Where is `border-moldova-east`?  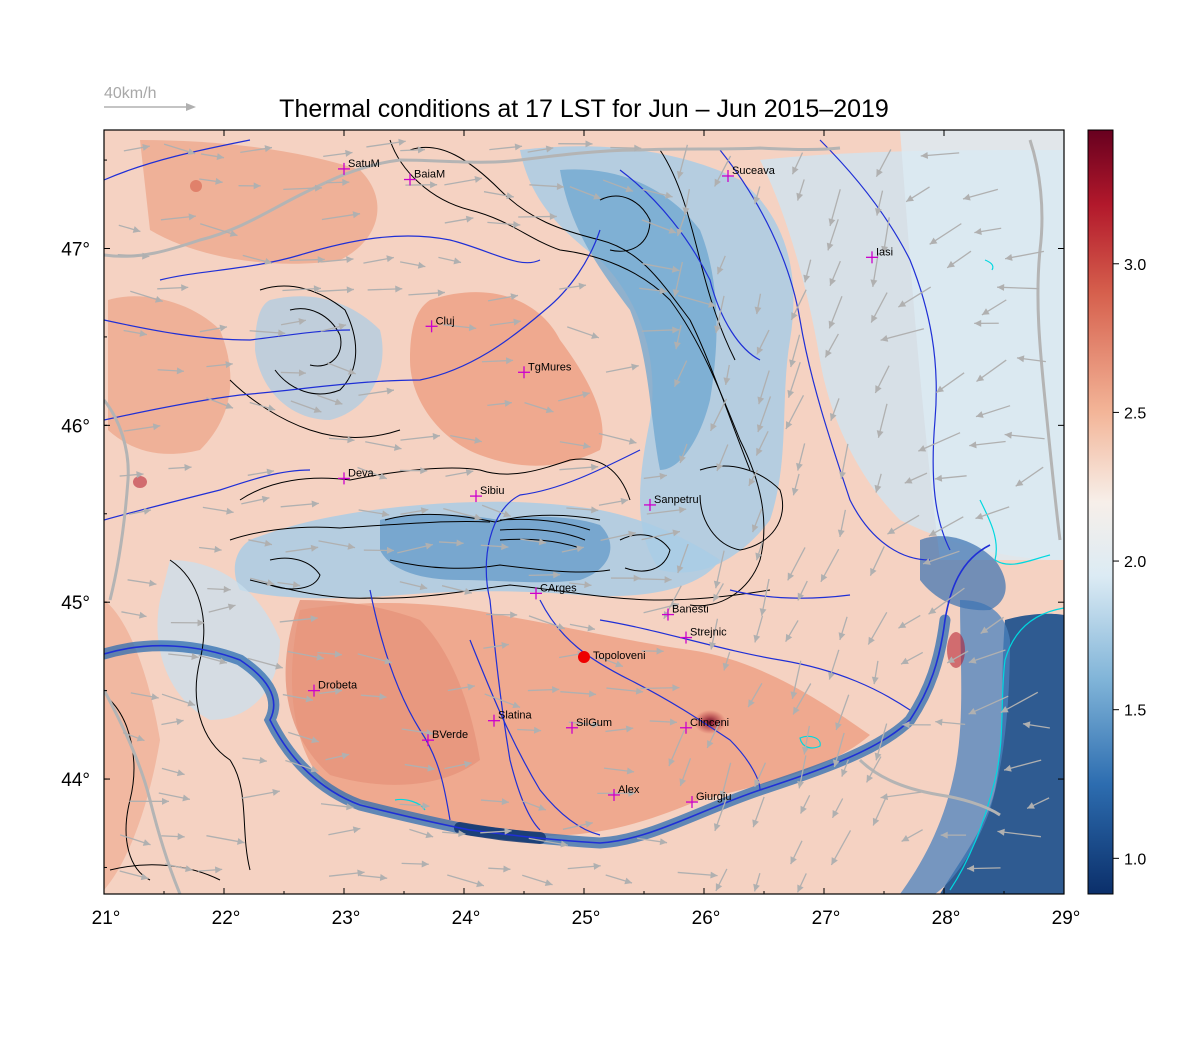 border-moldova-east is located at coordinates (1045, 340).